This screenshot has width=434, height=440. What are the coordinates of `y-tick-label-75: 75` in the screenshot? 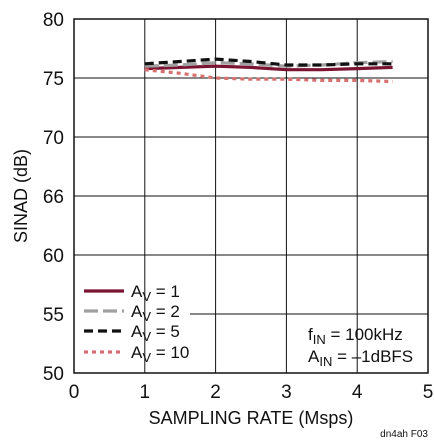 It's located at (53, 79).